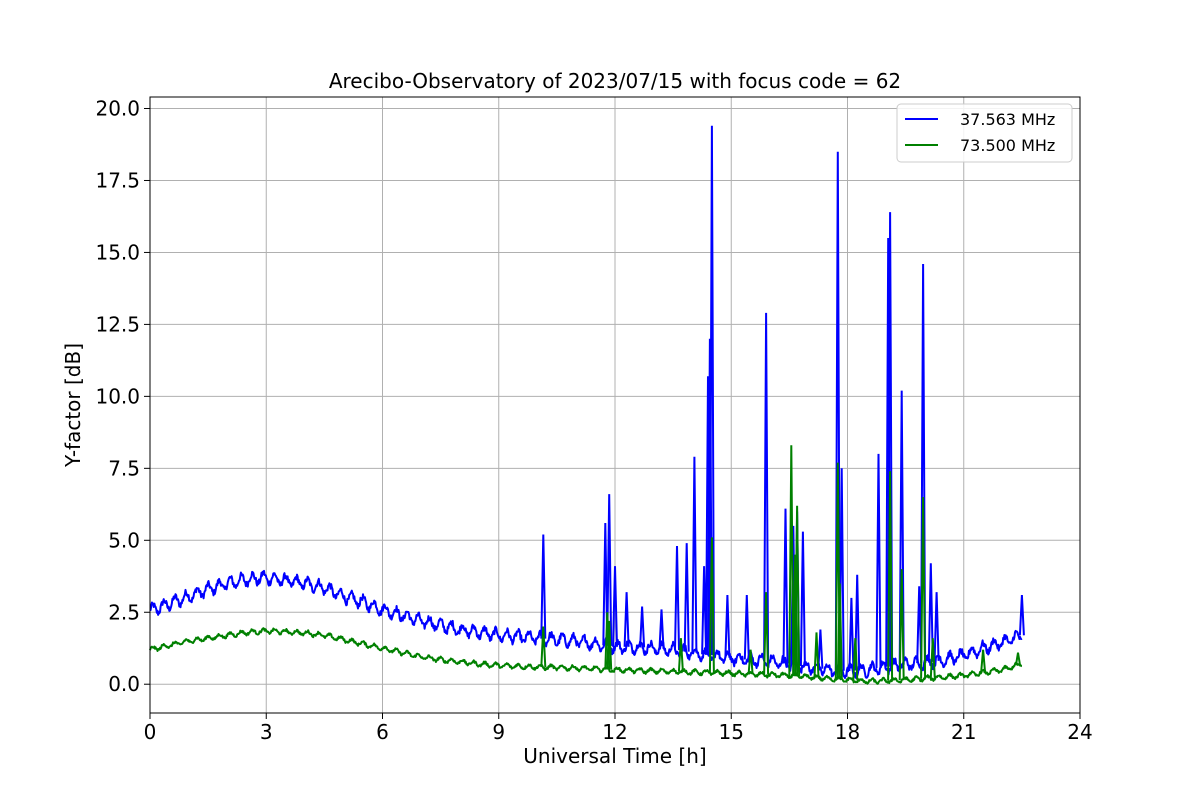 Image resolution: width=1200 pixels, height=800 pixels. I want to click on legend: 37.563 MHz 73.500 MHz, so click(984, 133).